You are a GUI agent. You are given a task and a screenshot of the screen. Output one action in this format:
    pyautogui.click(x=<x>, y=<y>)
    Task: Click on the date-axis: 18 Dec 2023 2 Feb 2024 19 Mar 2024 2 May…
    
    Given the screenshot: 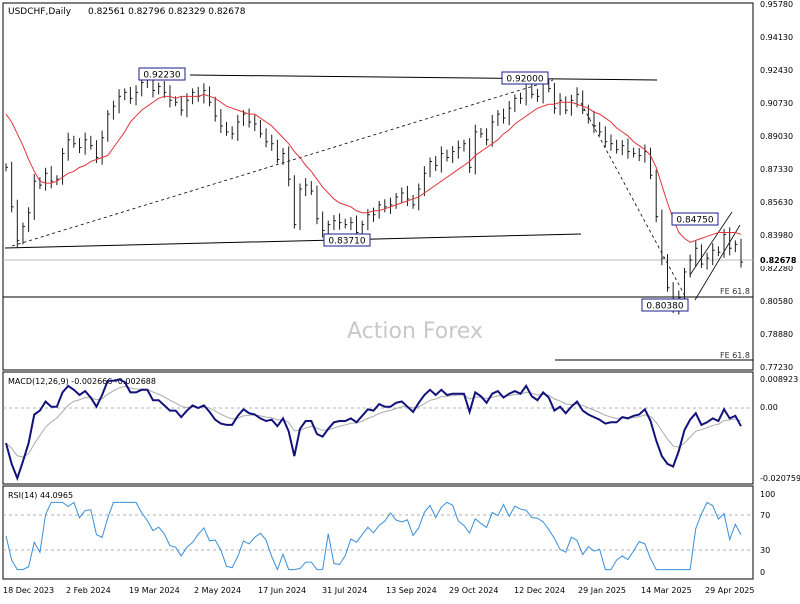 What is the action you would take?
    pyautogui.click(x=378, y=590)
    